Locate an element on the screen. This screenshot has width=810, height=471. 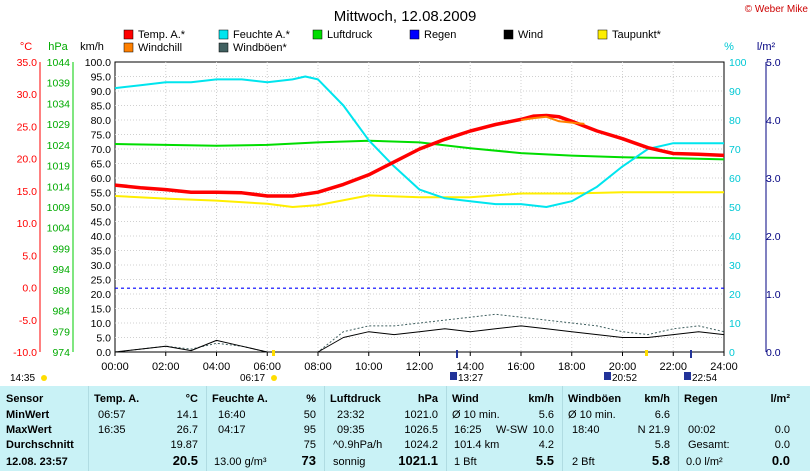
humid-avg-value: 75 is located at coordinates (309, 445).